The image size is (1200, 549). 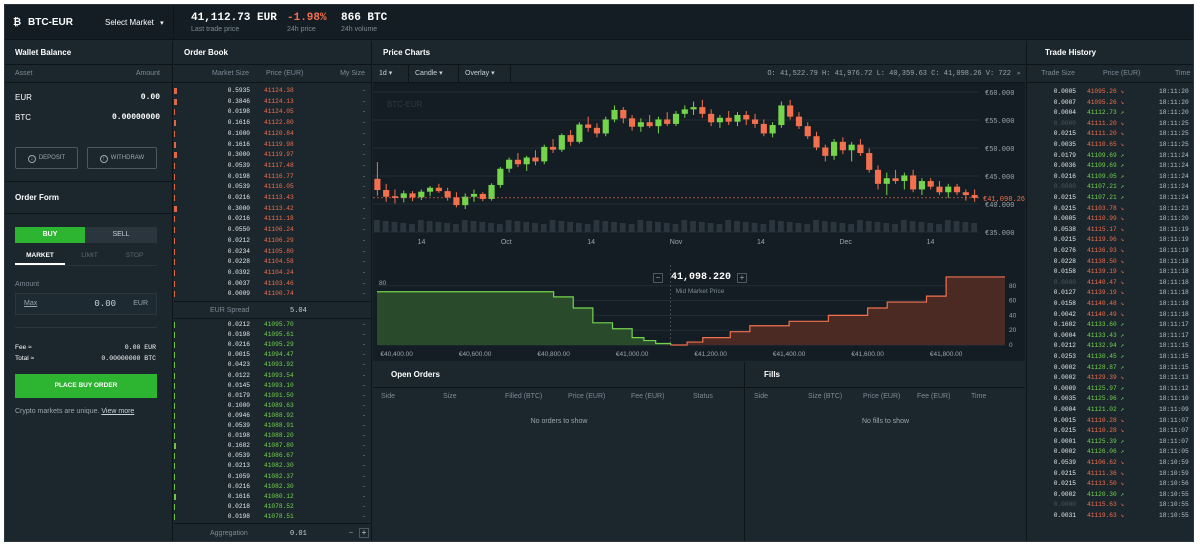 What do you see at coordinates (273, 102) in the screenshot?
I see `asks-row: 0.3846 41124.13 -` at bounding box center [273, 102].